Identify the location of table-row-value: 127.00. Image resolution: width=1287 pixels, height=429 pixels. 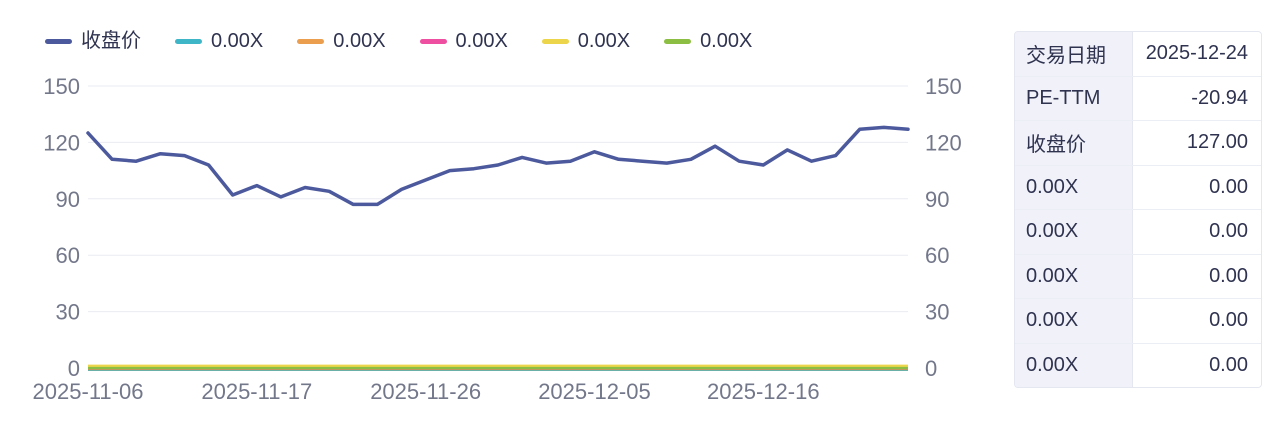
(1197, 143).